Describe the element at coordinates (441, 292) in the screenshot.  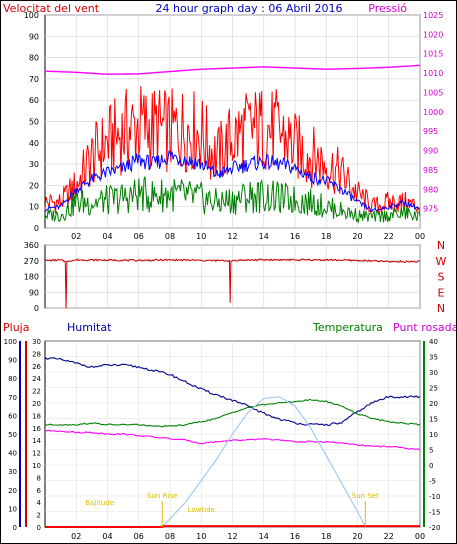
I see `compass-direction-label: E` at that location.